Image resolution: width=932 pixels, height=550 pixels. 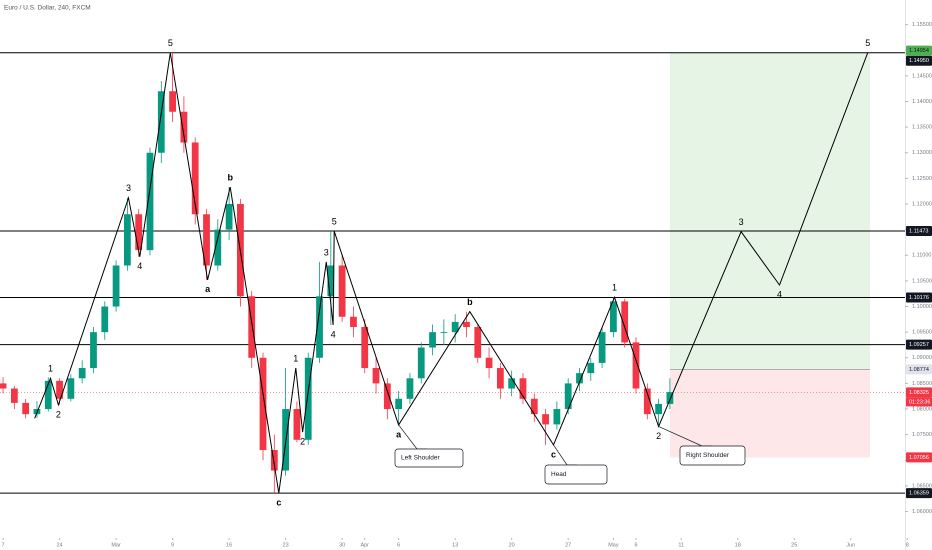 What do you see at coordinates (922, 435) in the screenshot?
I see `y-tick-label: 1.07500` at bounding box center [922, 435].